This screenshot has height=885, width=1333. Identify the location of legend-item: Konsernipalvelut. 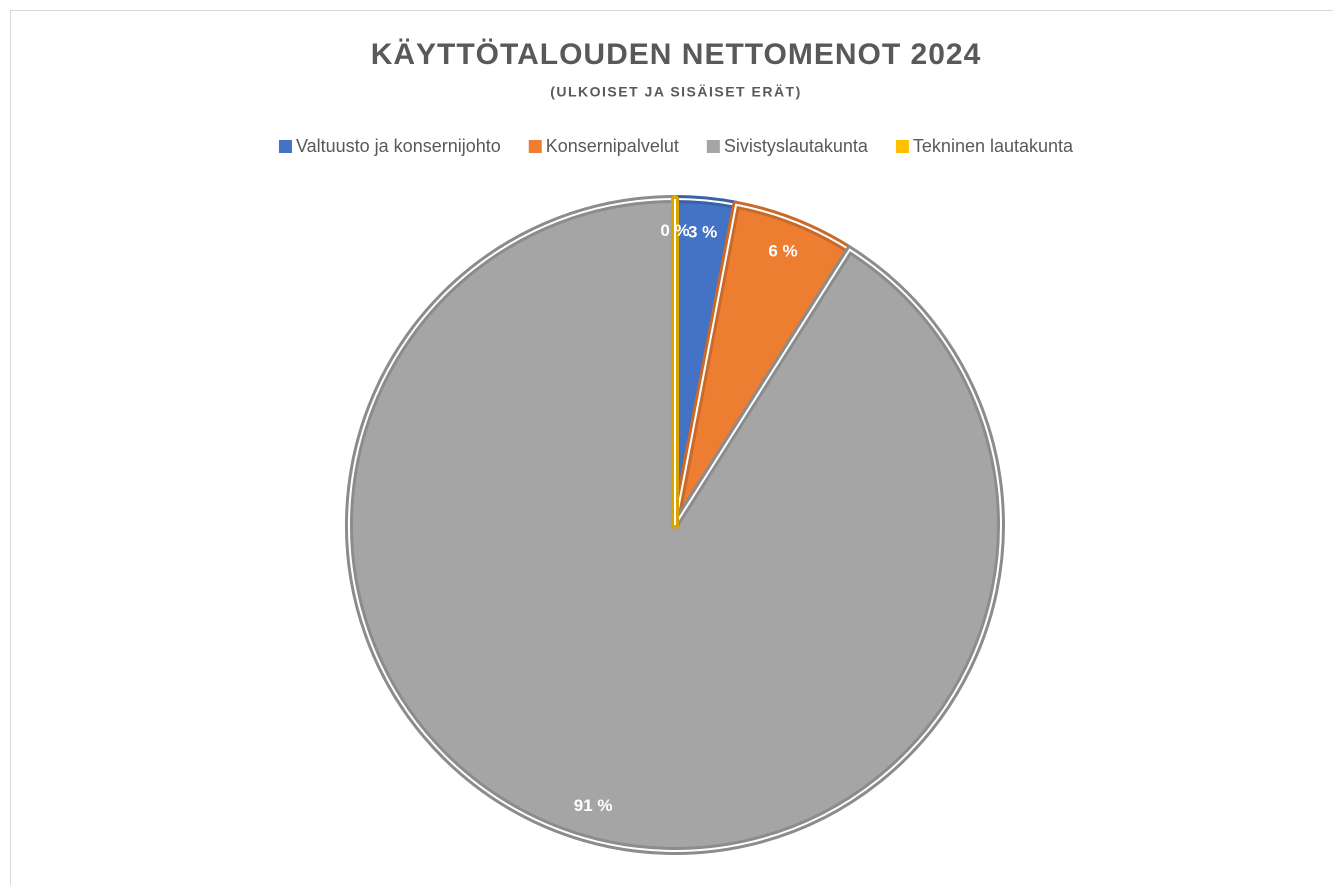
(603, 146).